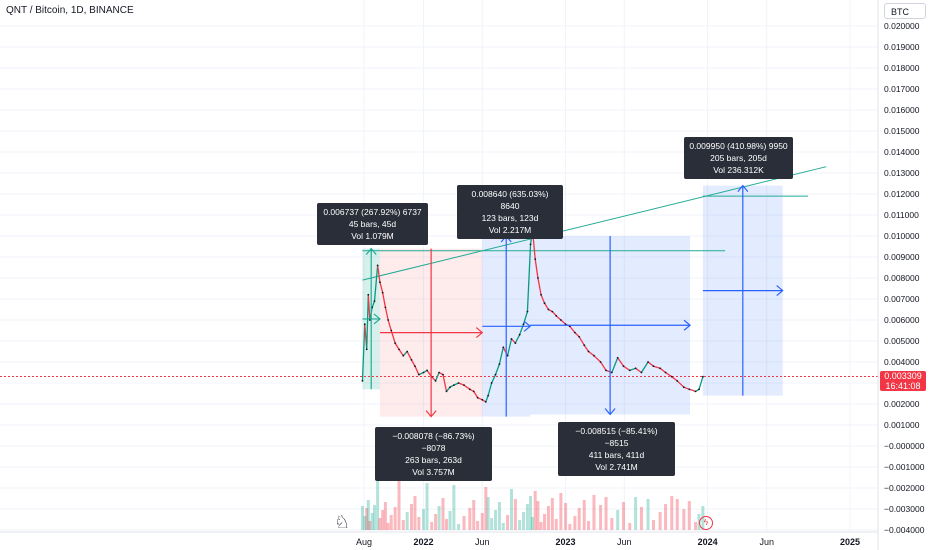  What do you see at coordinates (904, 488) in the screenshot?
I see `price-tick-label: −0.002000` at bounding box center [904, 488].